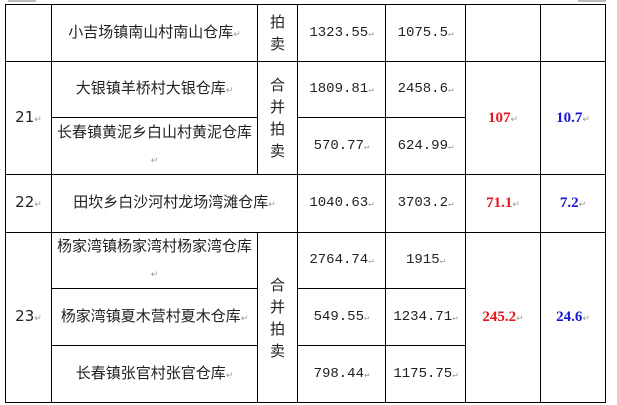  What do you see at coordinates (341, 33) in the screenshot?
I see `value-a: 1323.55↵` at bounding box center [341, 33].